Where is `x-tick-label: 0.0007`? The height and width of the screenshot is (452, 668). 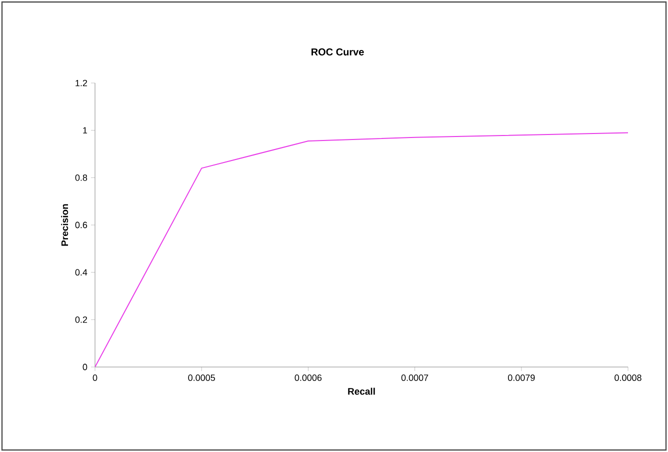 x-tick-label: 0.0007 is located at coordinates (414, 377).